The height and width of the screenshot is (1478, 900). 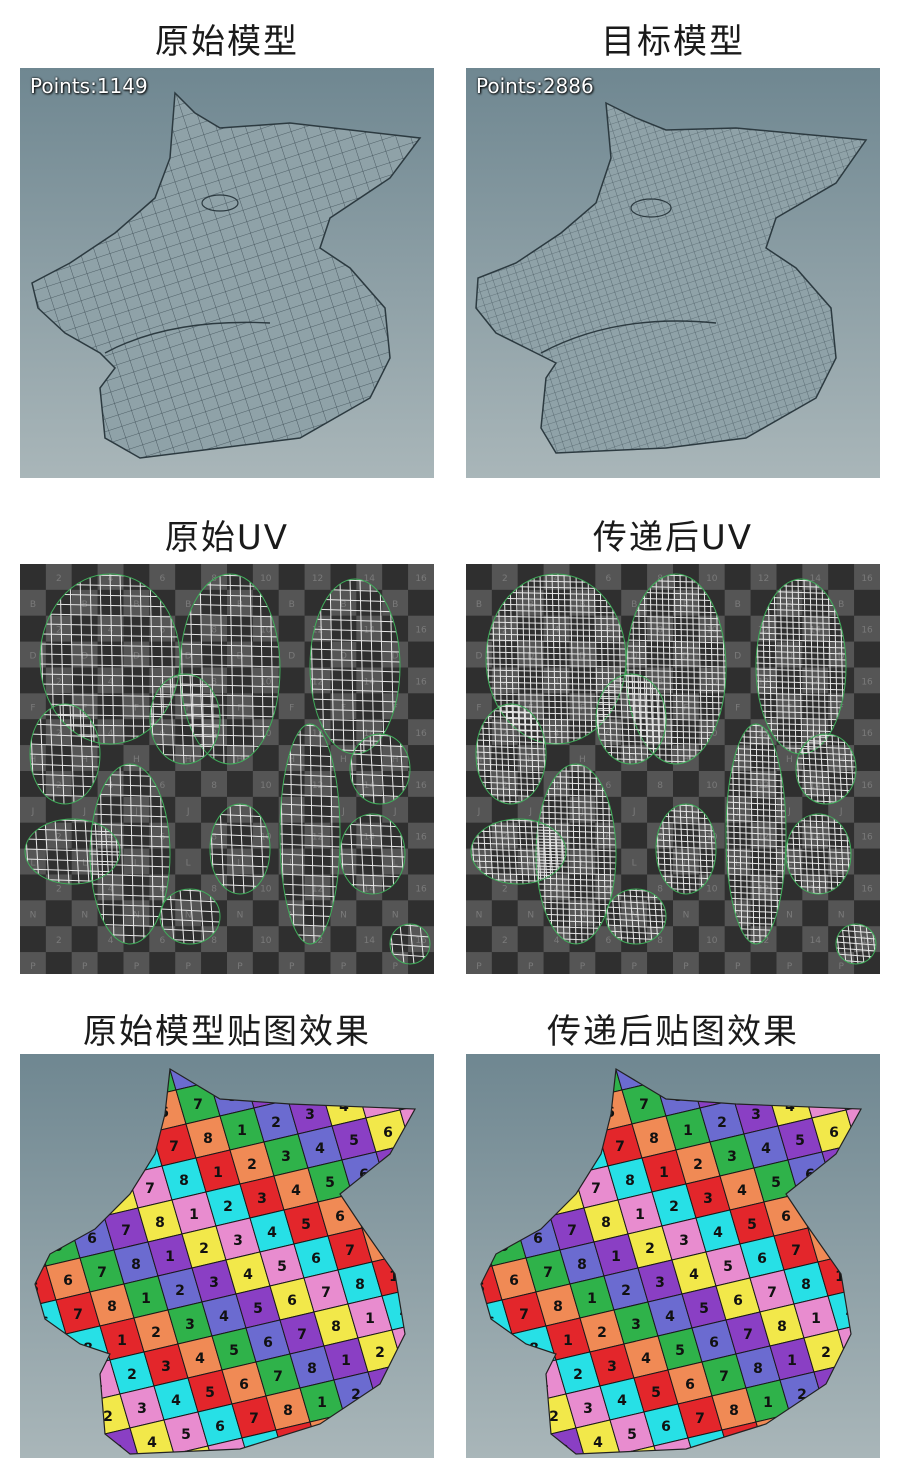 I want to click on uv-checker-label: F, so click(x=395, y=708).